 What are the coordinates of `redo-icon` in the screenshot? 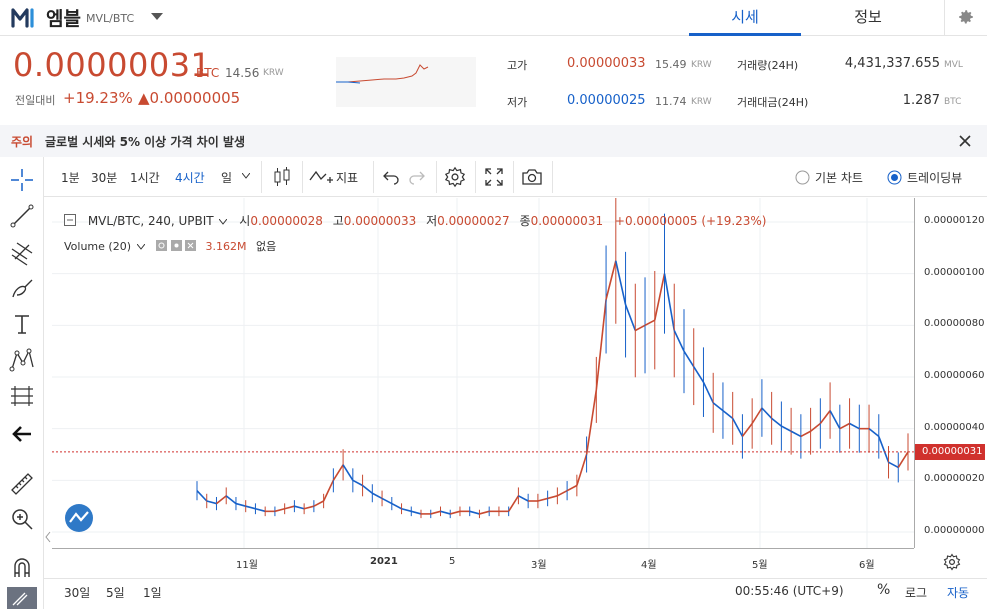 It's located at (417, 177).